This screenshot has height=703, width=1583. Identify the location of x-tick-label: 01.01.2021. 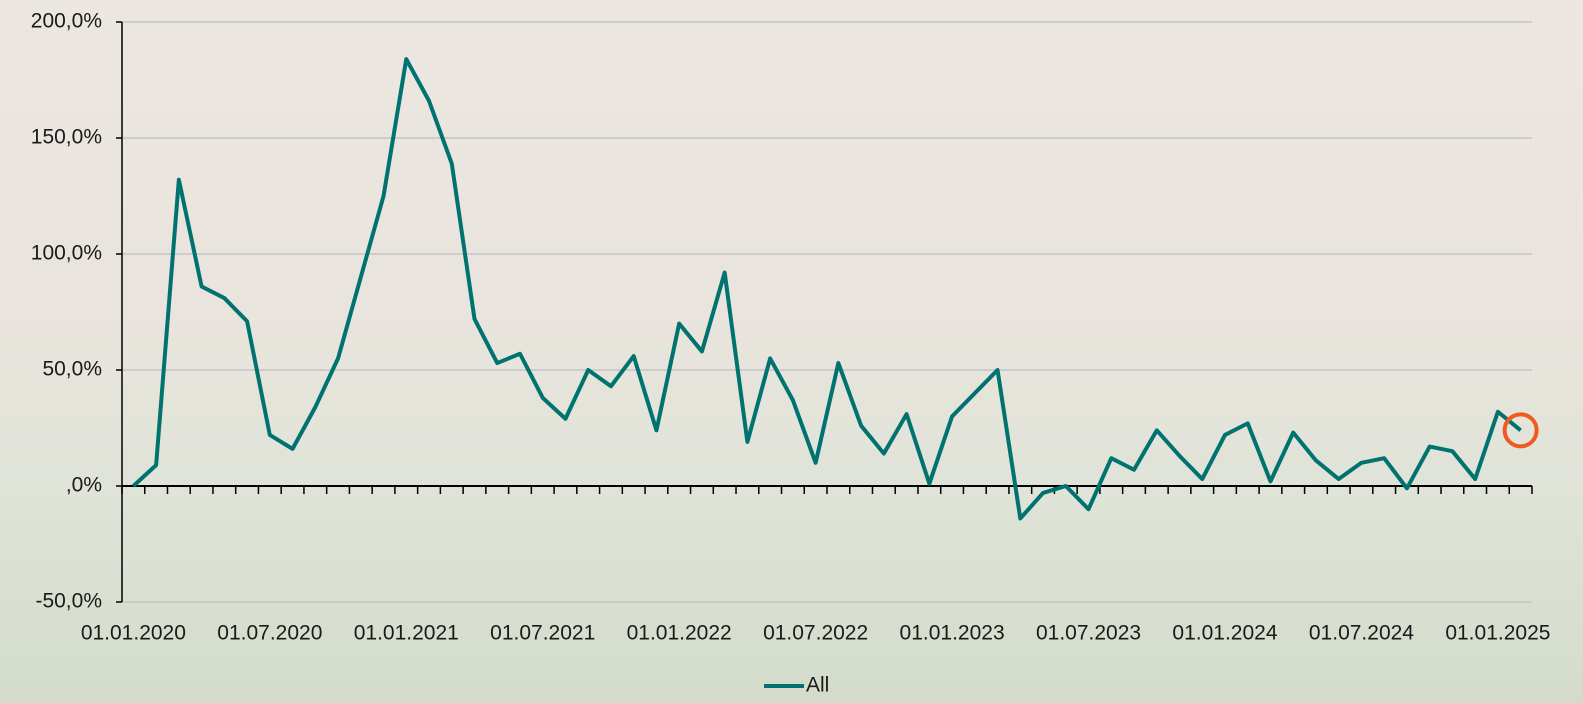
(406, 633).